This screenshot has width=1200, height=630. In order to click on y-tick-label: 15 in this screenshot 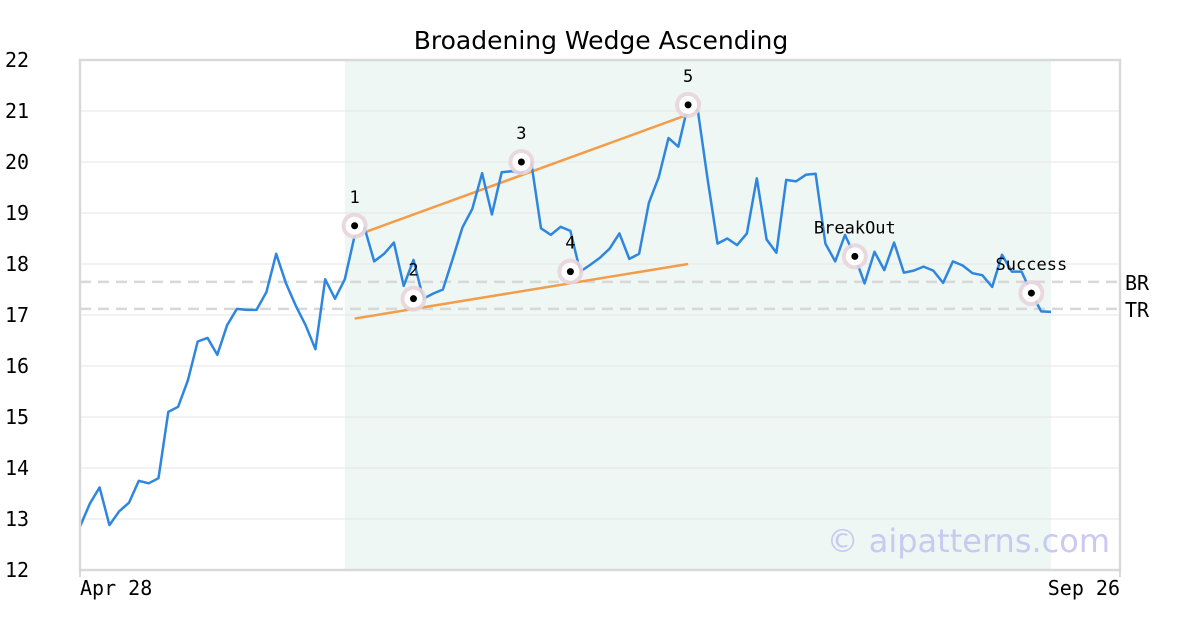, I will do `click(17, 417)`.